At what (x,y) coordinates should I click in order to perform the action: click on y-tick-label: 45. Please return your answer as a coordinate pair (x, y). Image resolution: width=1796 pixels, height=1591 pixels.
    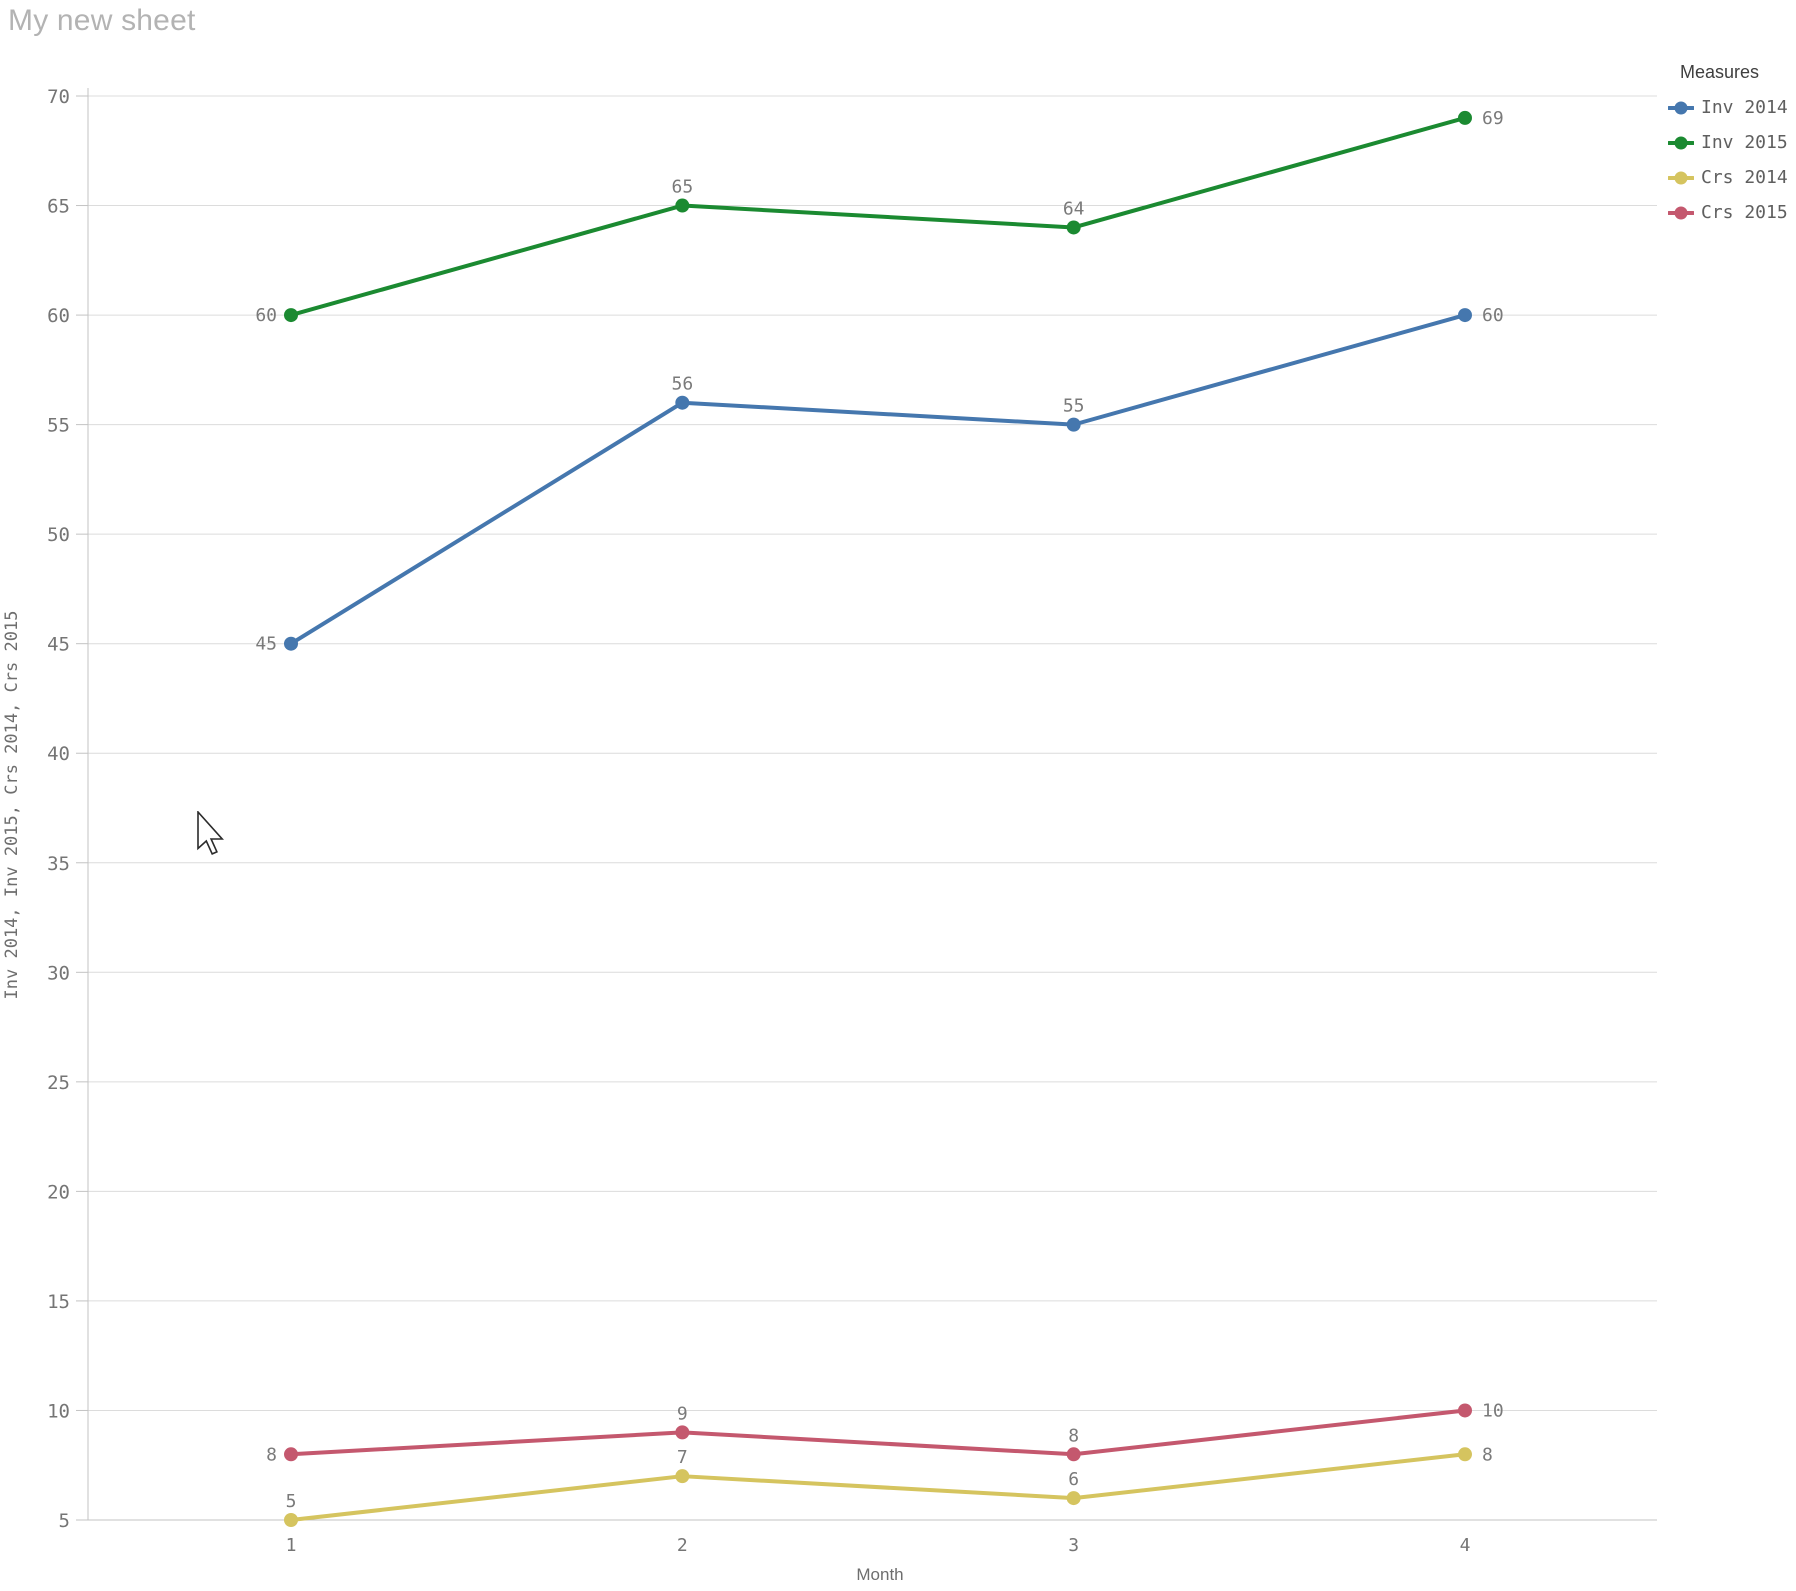
    Looking at the image, I should click on (58, 645).